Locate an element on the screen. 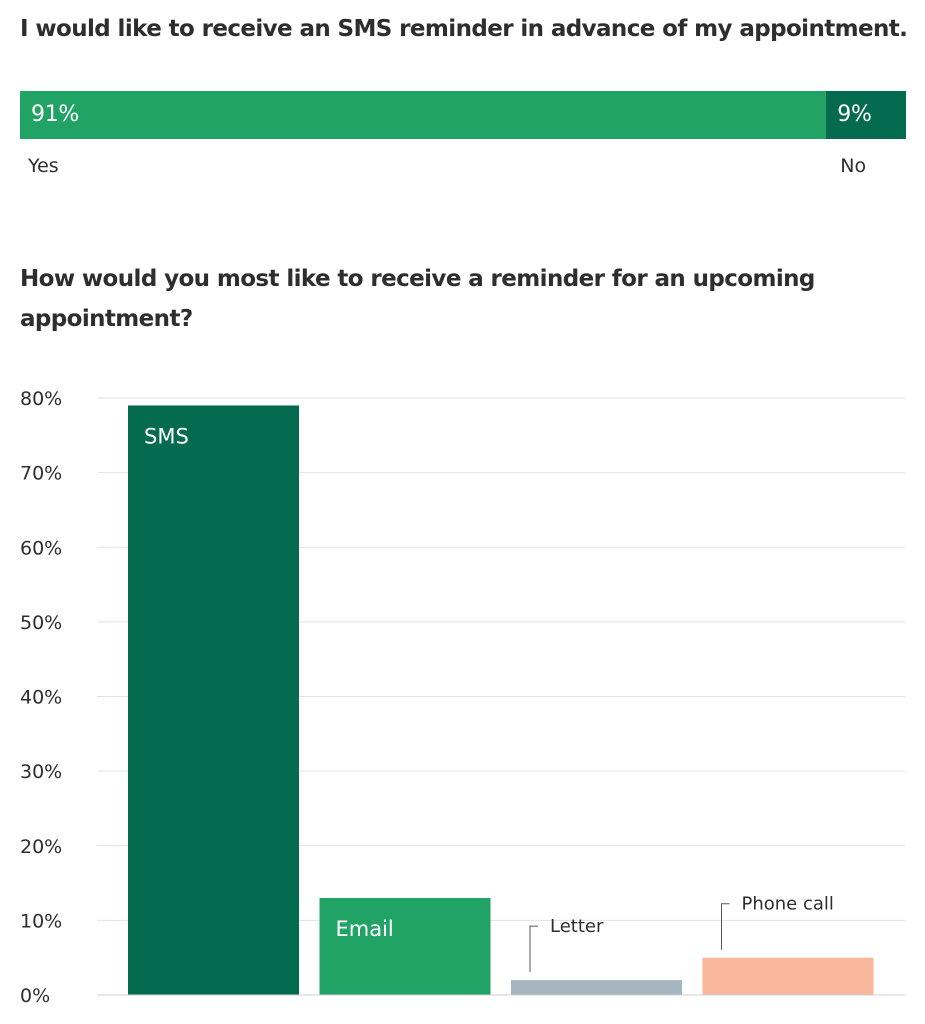 The width and height of the screenshot is (925, 1024). bar-phone-call is located at coordinates (788, 976).